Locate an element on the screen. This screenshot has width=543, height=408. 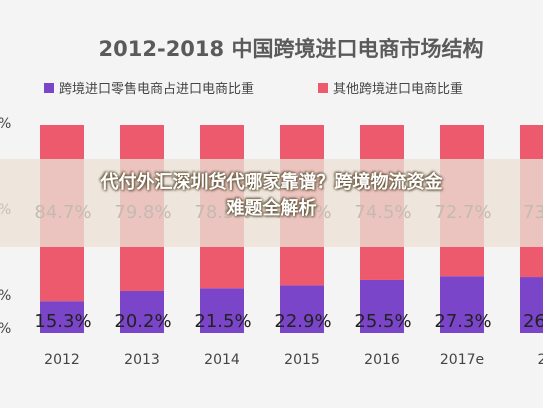
legend-label-0: 跨境进口零售电商占进口电商比重 is located at coordinates (156, 89).